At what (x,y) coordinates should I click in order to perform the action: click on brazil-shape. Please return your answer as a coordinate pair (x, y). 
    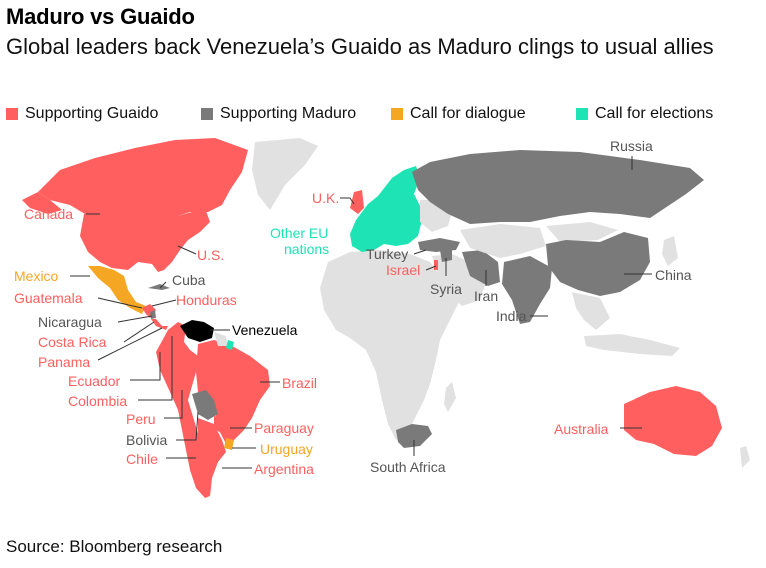
    Looking at the image, I should click on (233, 392).